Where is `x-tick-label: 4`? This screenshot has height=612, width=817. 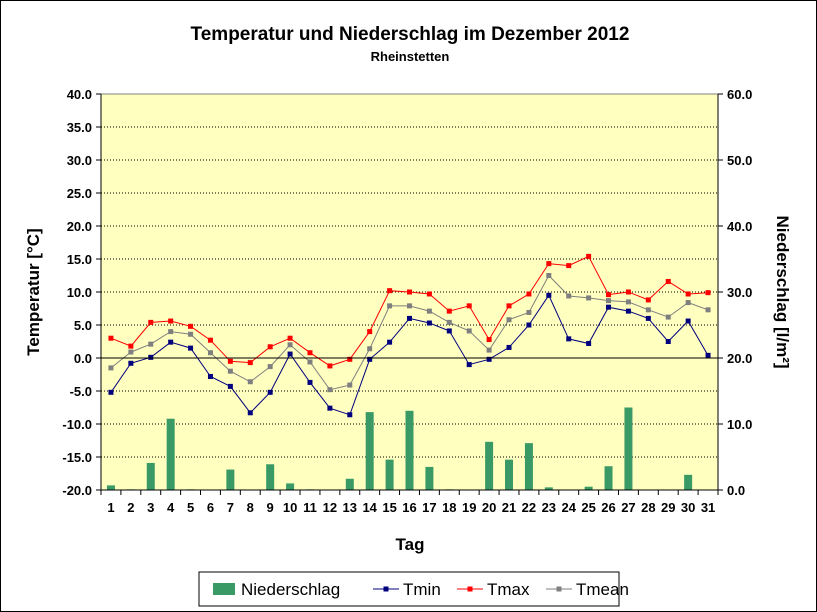 x-tick-label: 4 is located at coordinates (171, 507).